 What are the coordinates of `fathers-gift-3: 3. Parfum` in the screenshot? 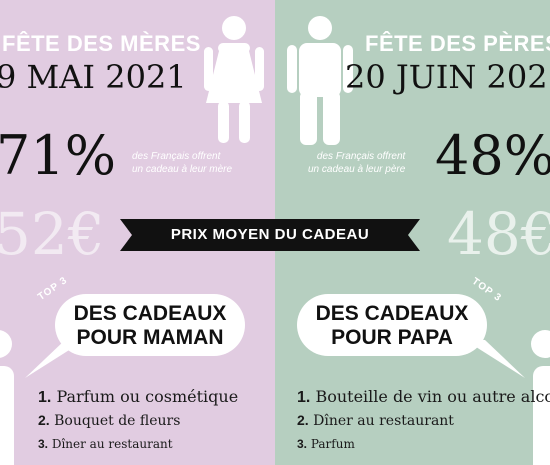 It's located at (326, 444).